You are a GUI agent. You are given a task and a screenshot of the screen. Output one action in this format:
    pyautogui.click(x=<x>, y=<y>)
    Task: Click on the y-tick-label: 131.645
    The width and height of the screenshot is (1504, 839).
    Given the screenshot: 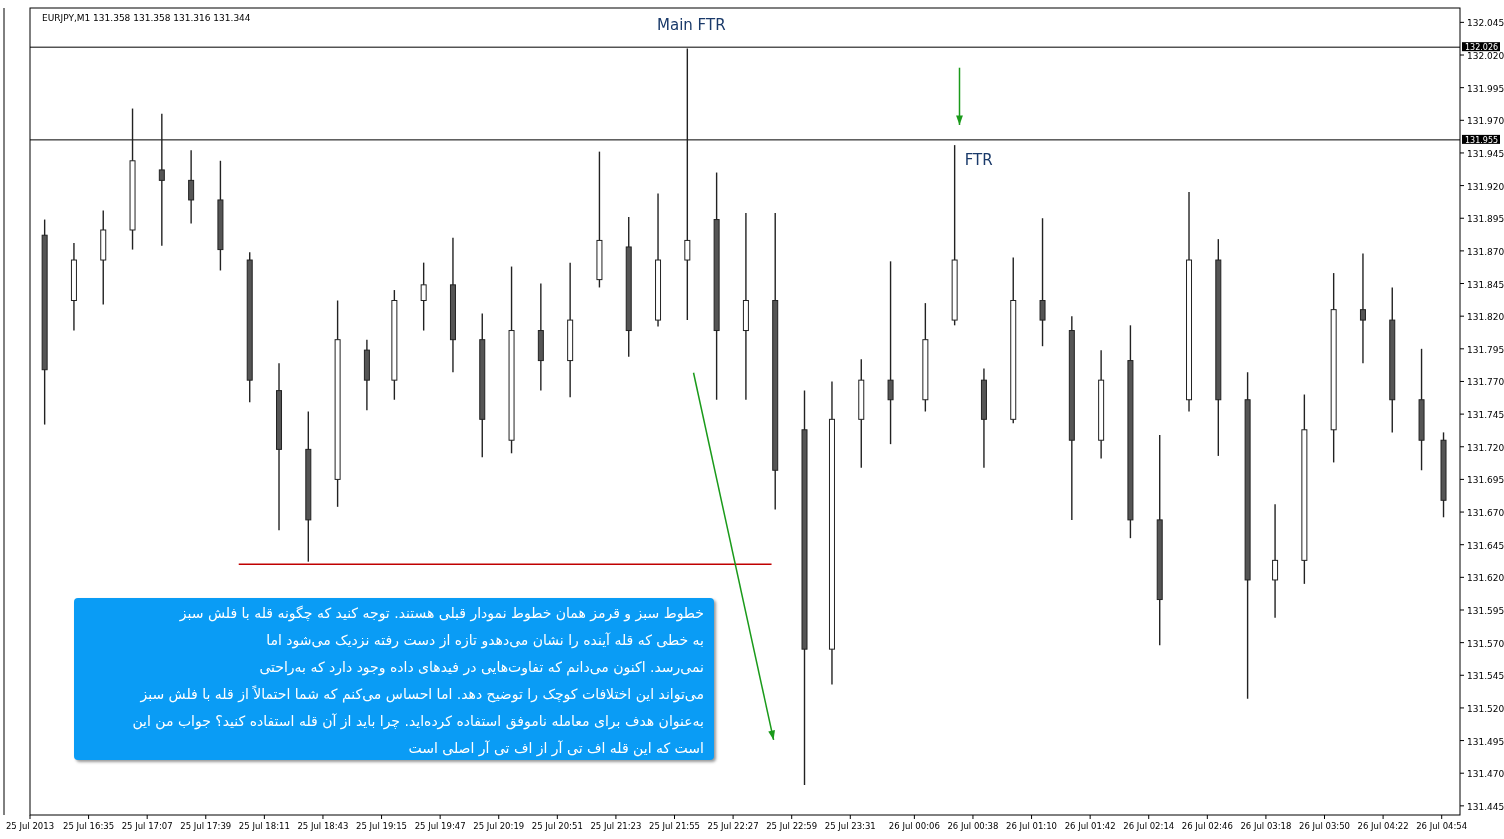 What is the action you would take?
    pyautogui.click(x=1485, y=545)
    